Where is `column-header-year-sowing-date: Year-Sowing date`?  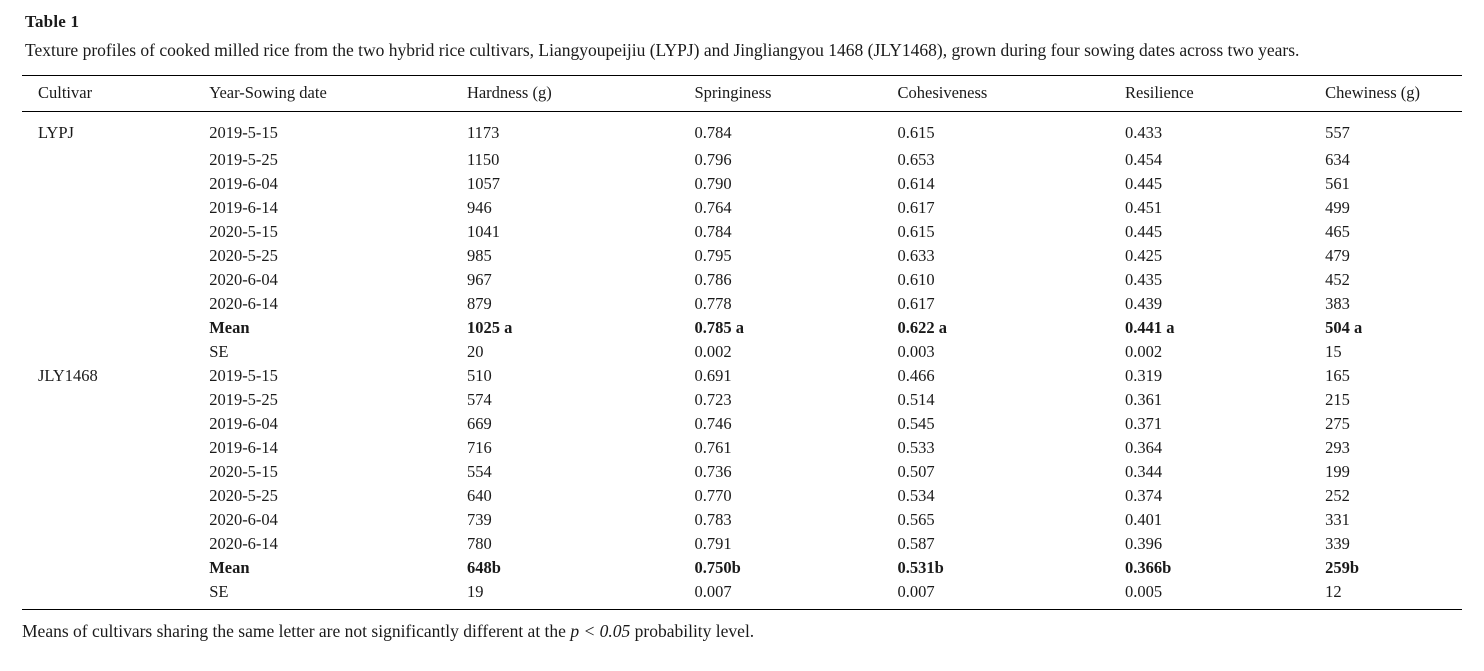 column-header-year-sowing-date: Year-Sowing date is located at coordinates (338, 93).